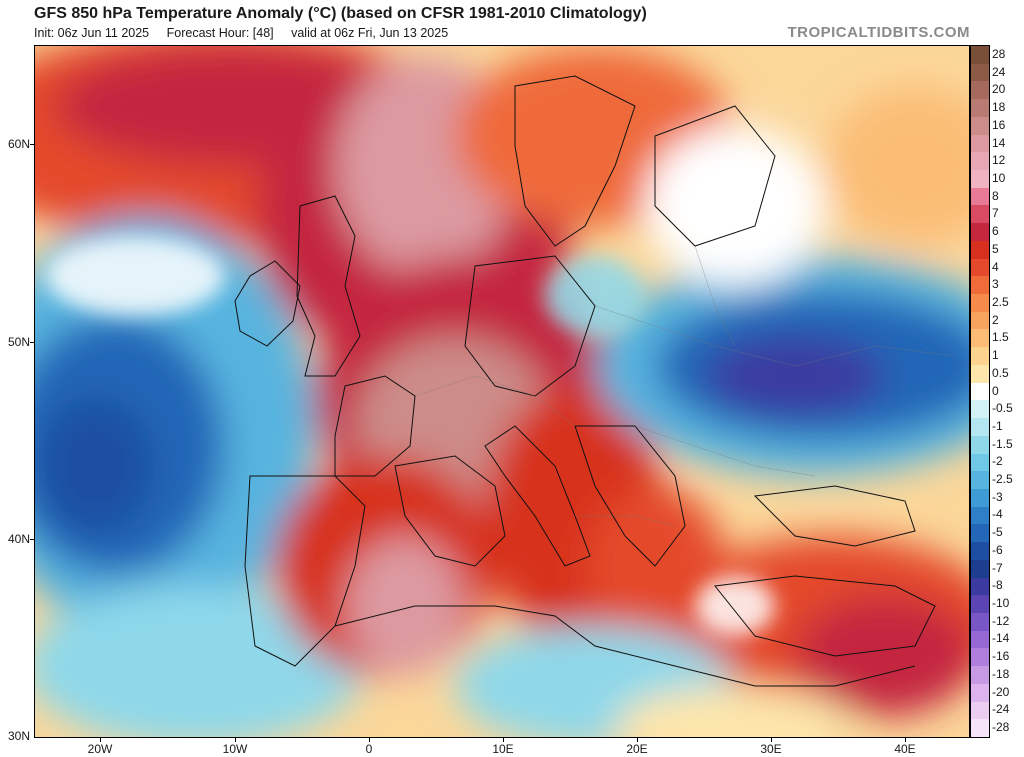  I want to click on init-time: Init: 06z Jun 11 2025, so click(92, 33).